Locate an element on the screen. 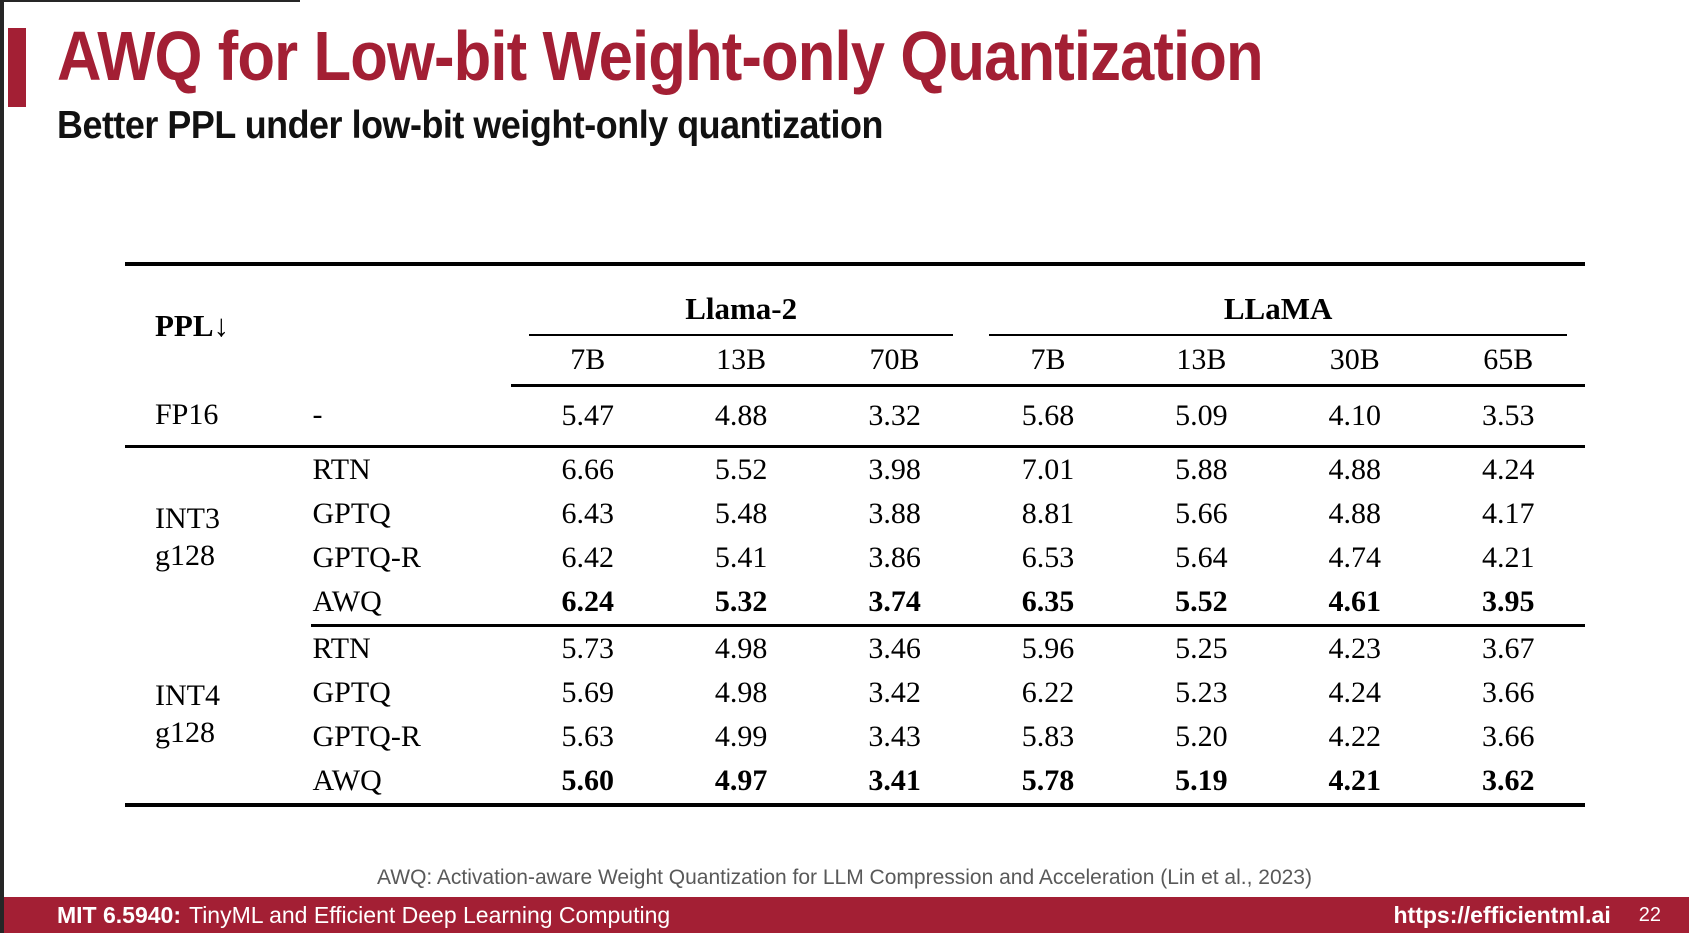 The height and width of the screenshot is (933, 1689). cell-value: 5.68 is located at coordinates (1048, 416).